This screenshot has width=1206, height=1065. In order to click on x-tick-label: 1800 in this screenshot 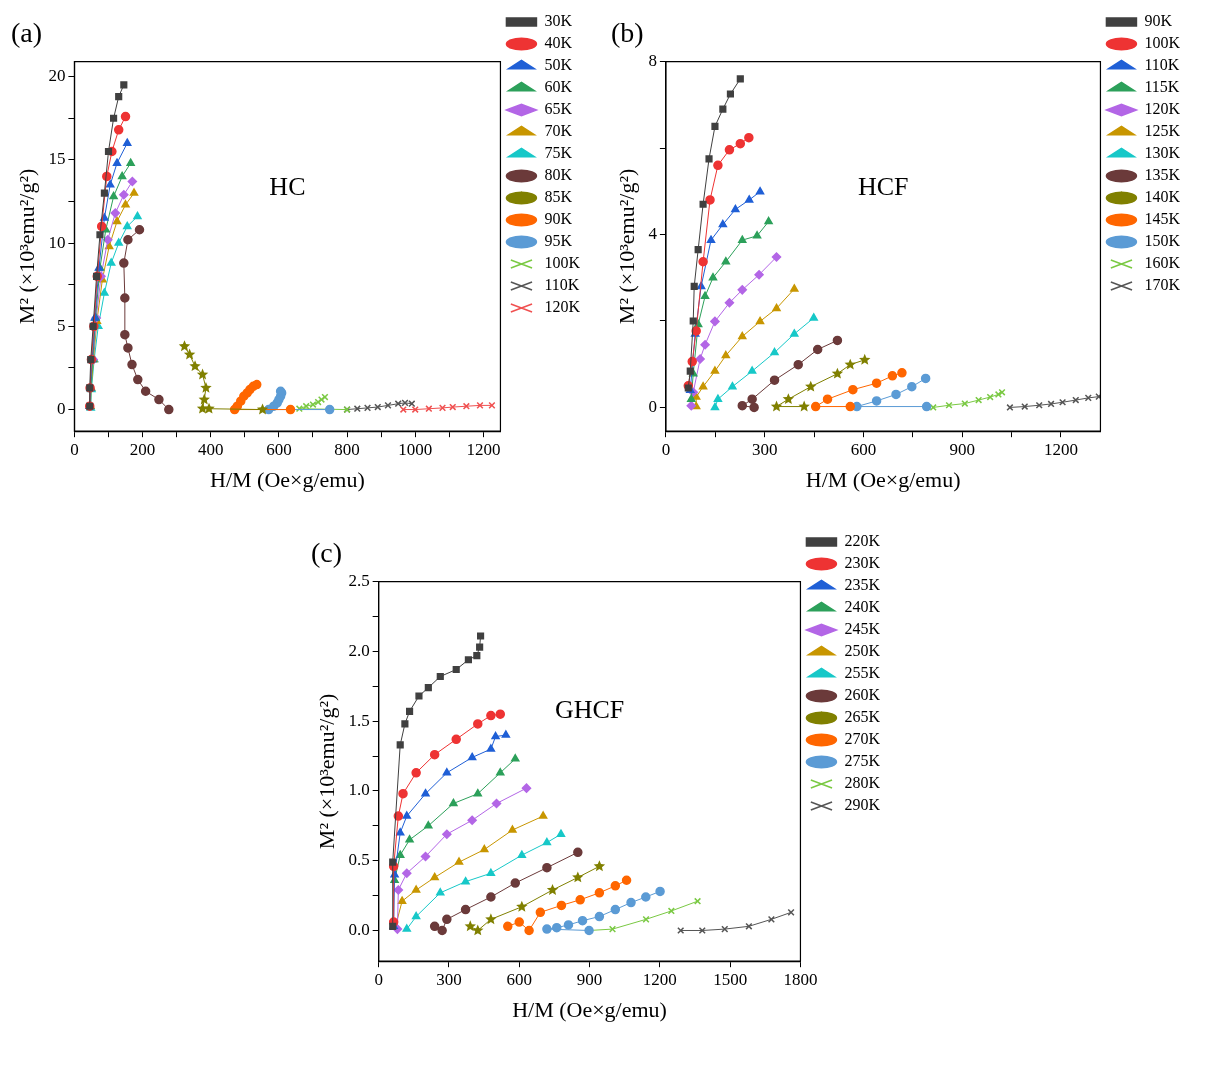, I will do `click(799, 979)`.